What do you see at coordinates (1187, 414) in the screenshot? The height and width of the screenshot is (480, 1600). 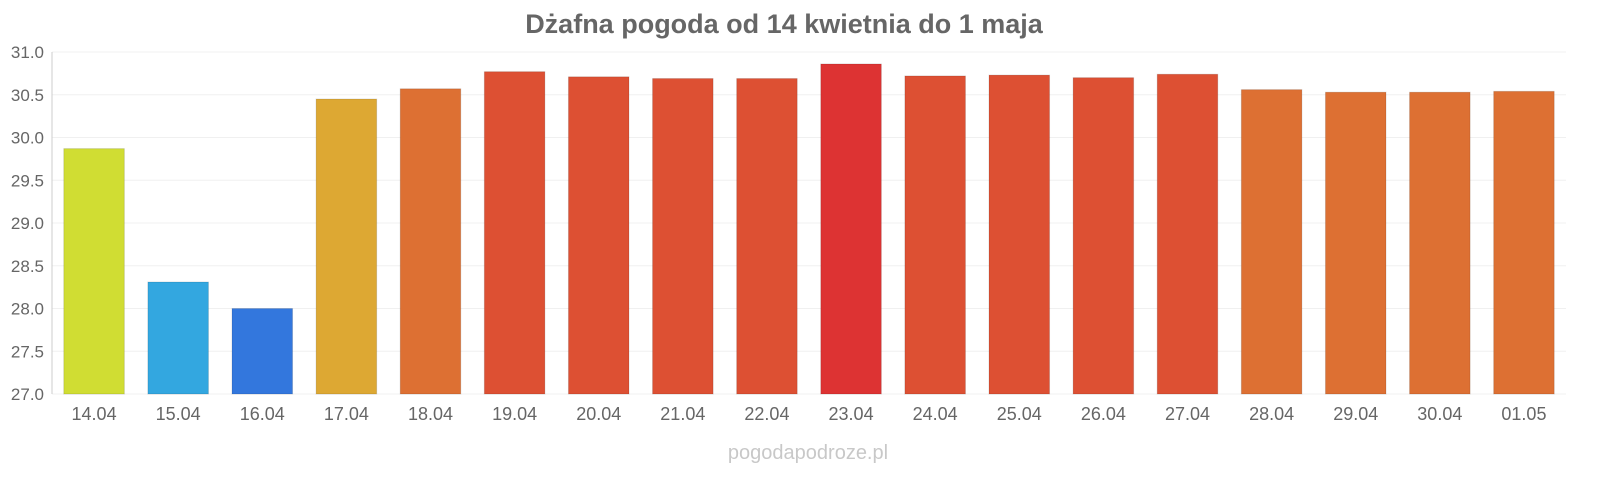 I see `x-tick-label: 27.04` at bounding box center [1187, 414].